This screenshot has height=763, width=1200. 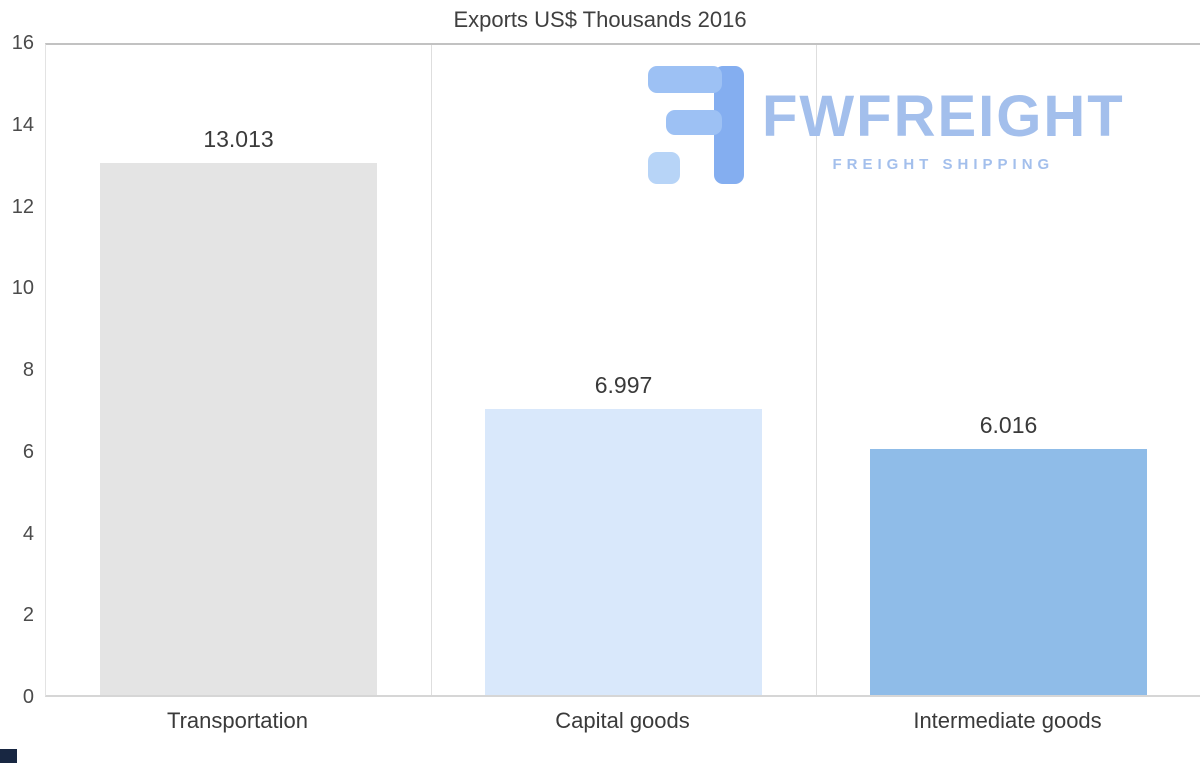 I want to click on chart-title: Exports US$ Thousands 2016, so click(x=600, y=19).